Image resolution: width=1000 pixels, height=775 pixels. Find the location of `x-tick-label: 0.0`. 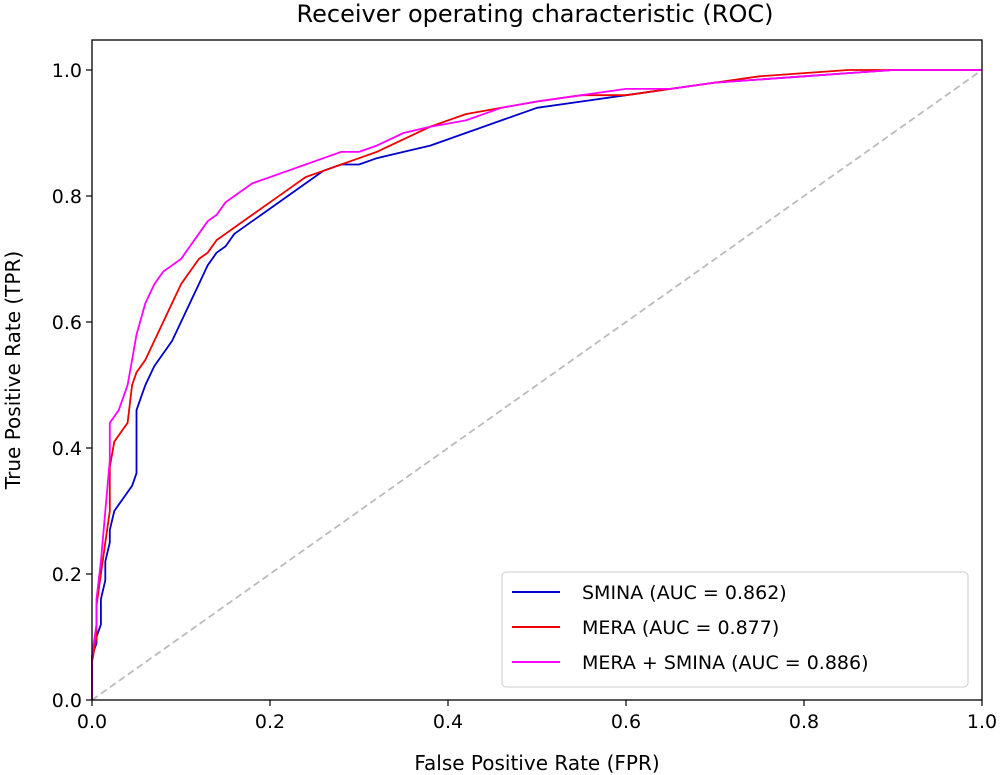

x-tick-label: 0.0 is located at coordinates (92, 722).